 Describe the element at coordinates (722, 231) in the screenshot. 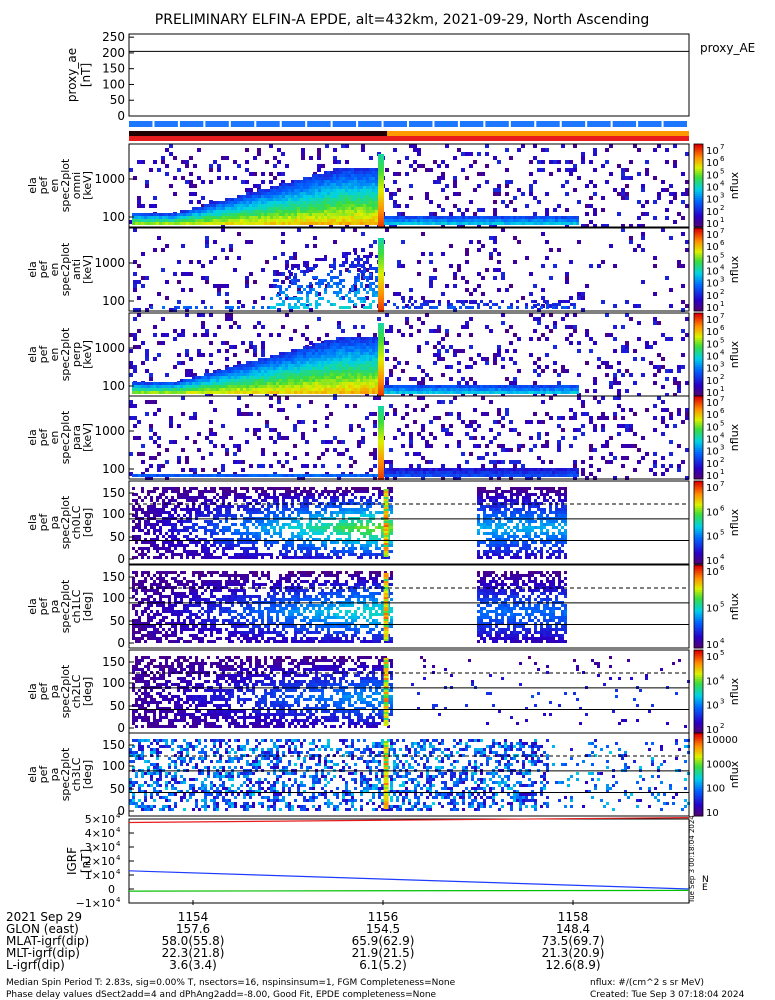

I see `colorbar-tick-exponent: 7` at that location.